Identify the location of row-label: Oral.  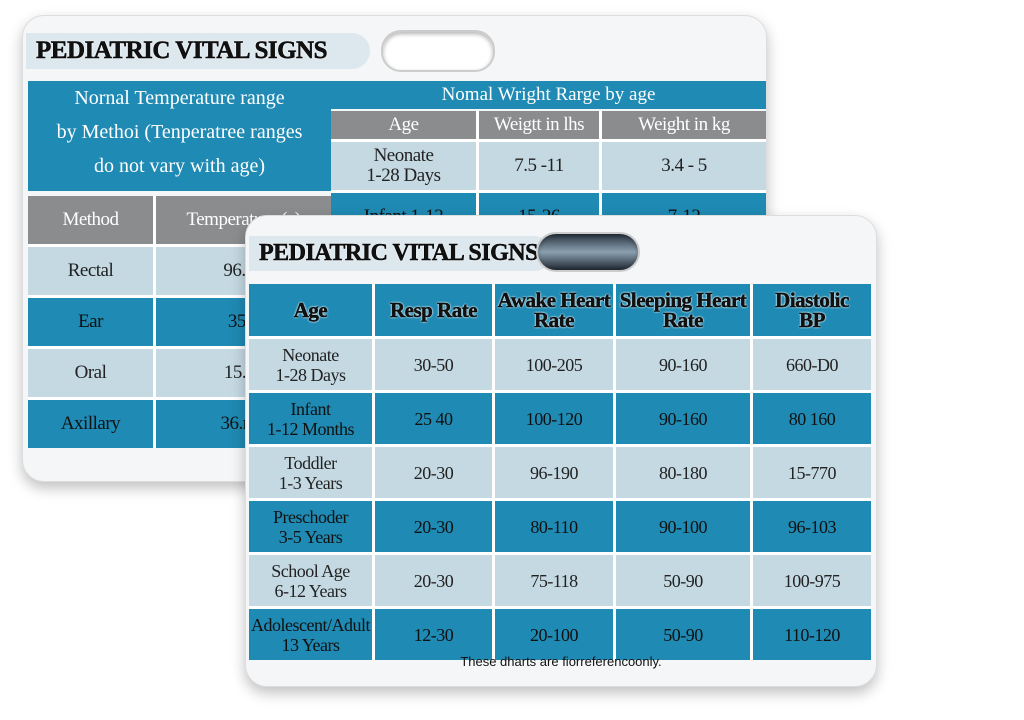
(90, 373).